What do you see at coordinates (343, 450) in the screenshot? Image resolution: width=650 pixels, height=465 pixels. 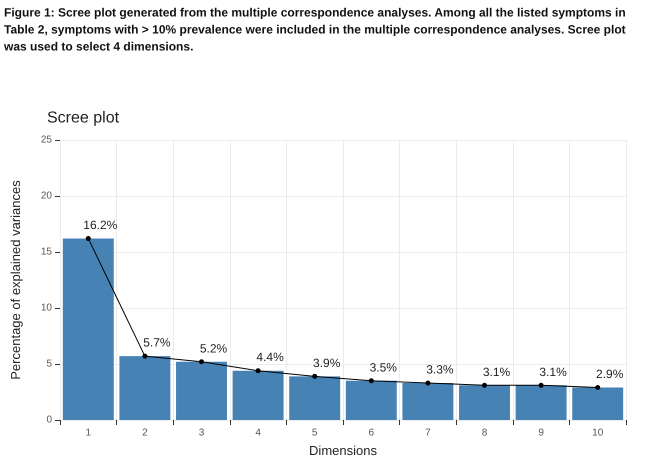 I see `x-axis-title: Dimensions` at bounding box center [343, 450].